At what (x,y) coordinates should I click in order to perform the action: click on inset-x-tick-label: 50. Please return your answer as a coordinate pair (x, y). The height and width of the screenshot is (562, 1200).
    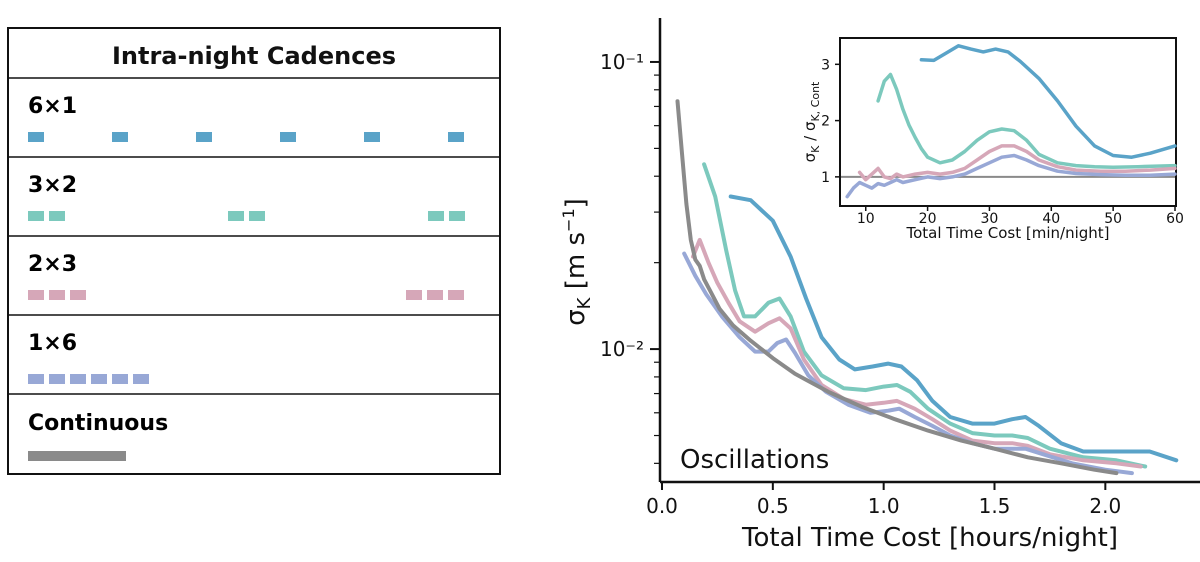
    Looking at the image, I should click on (1113, 219).